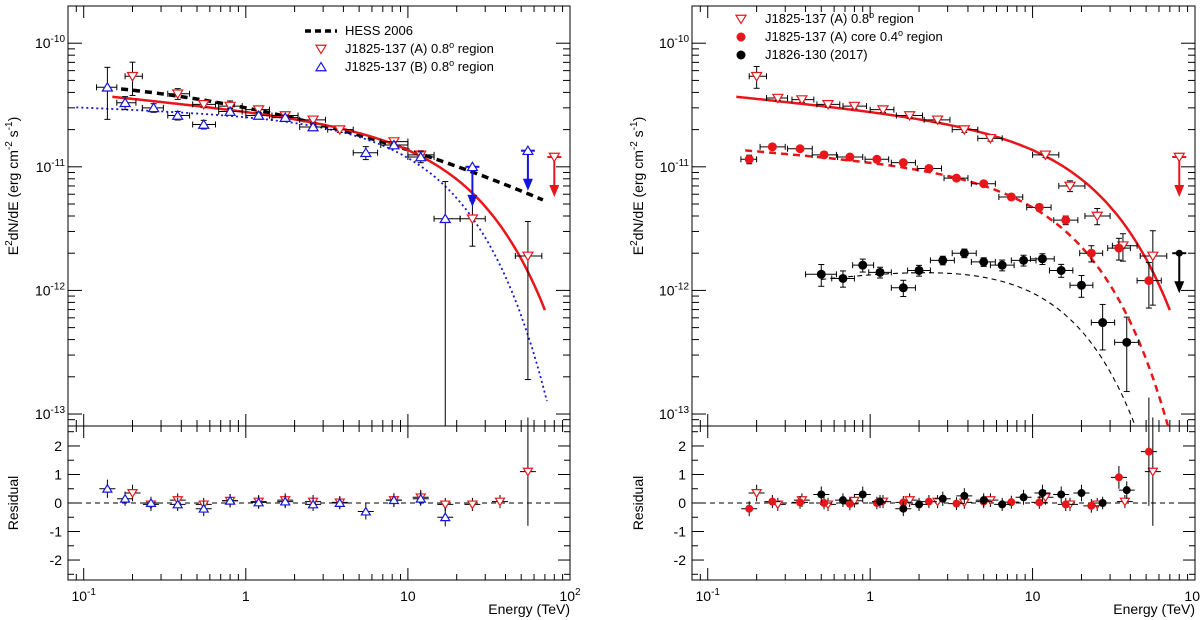 The image size is (1200, 620). Describe the element at coordinates (50, 289) in the screenshot. I see `y-tick-label: 10-12` at that location.